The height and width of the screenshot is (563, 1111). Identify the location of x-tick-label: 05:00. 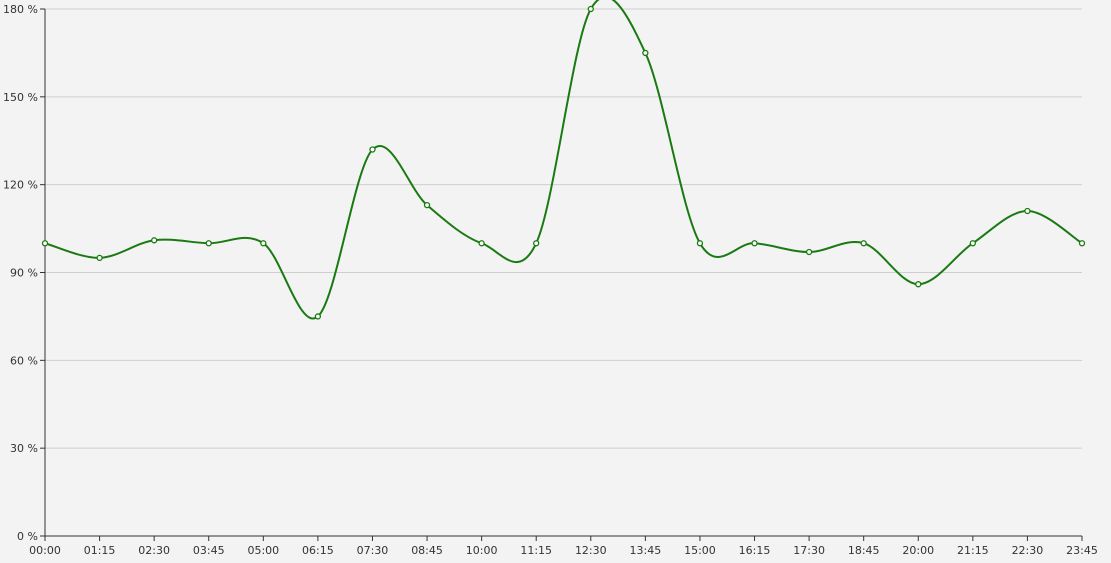
(263, 550).